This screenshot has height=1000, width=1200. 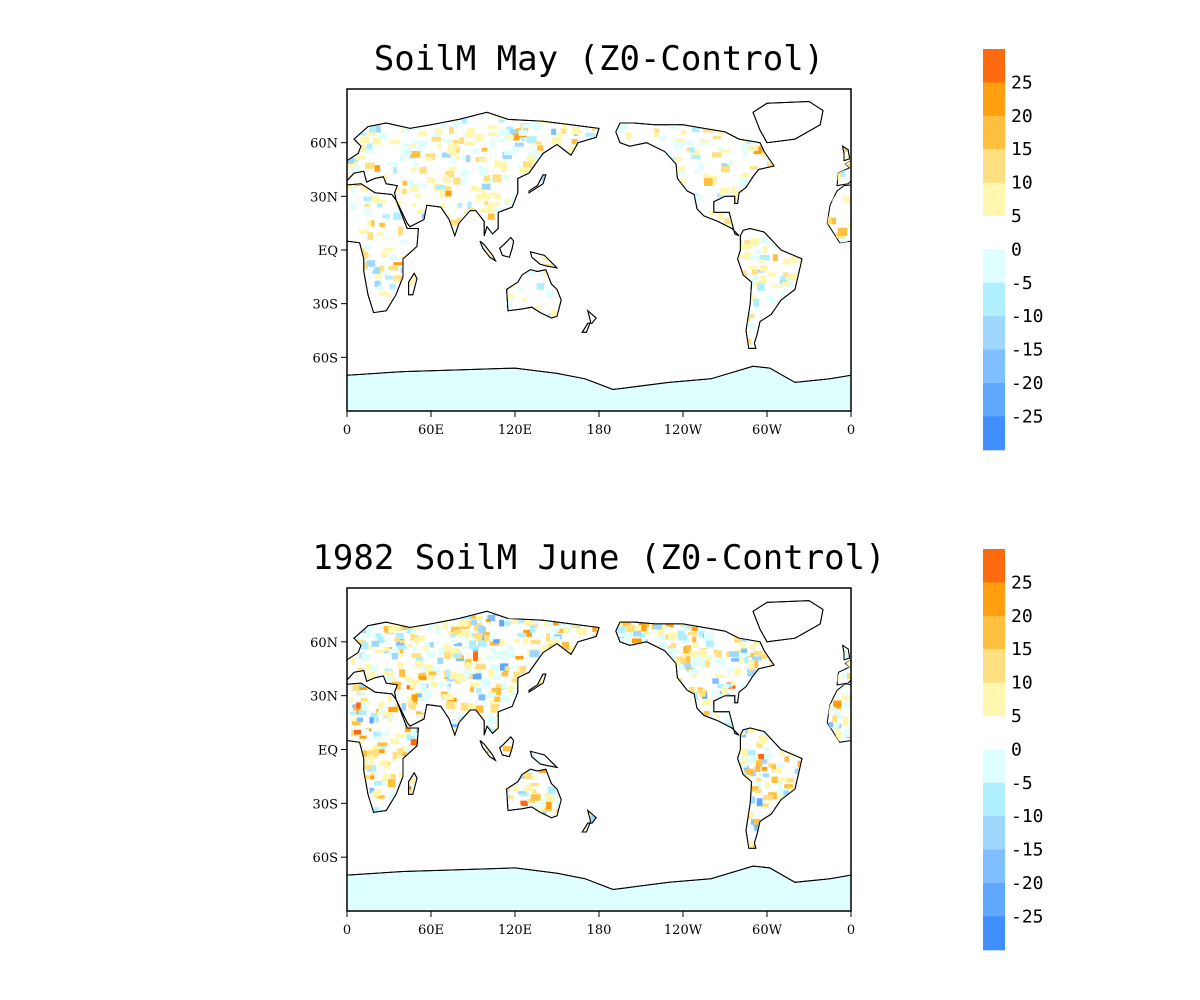 I want to click on map-title: 1982 SoilM June (Z0-Control), so click(x=598, y=558).